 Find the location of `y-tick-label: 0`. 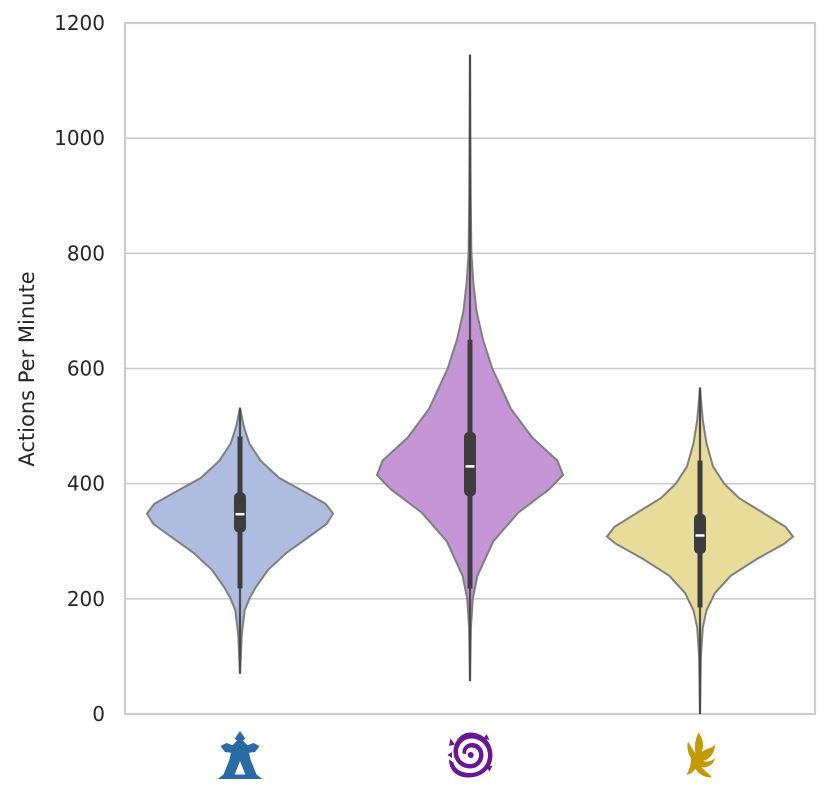

y-tick-label: 0 is located at coordinates (98, 714).